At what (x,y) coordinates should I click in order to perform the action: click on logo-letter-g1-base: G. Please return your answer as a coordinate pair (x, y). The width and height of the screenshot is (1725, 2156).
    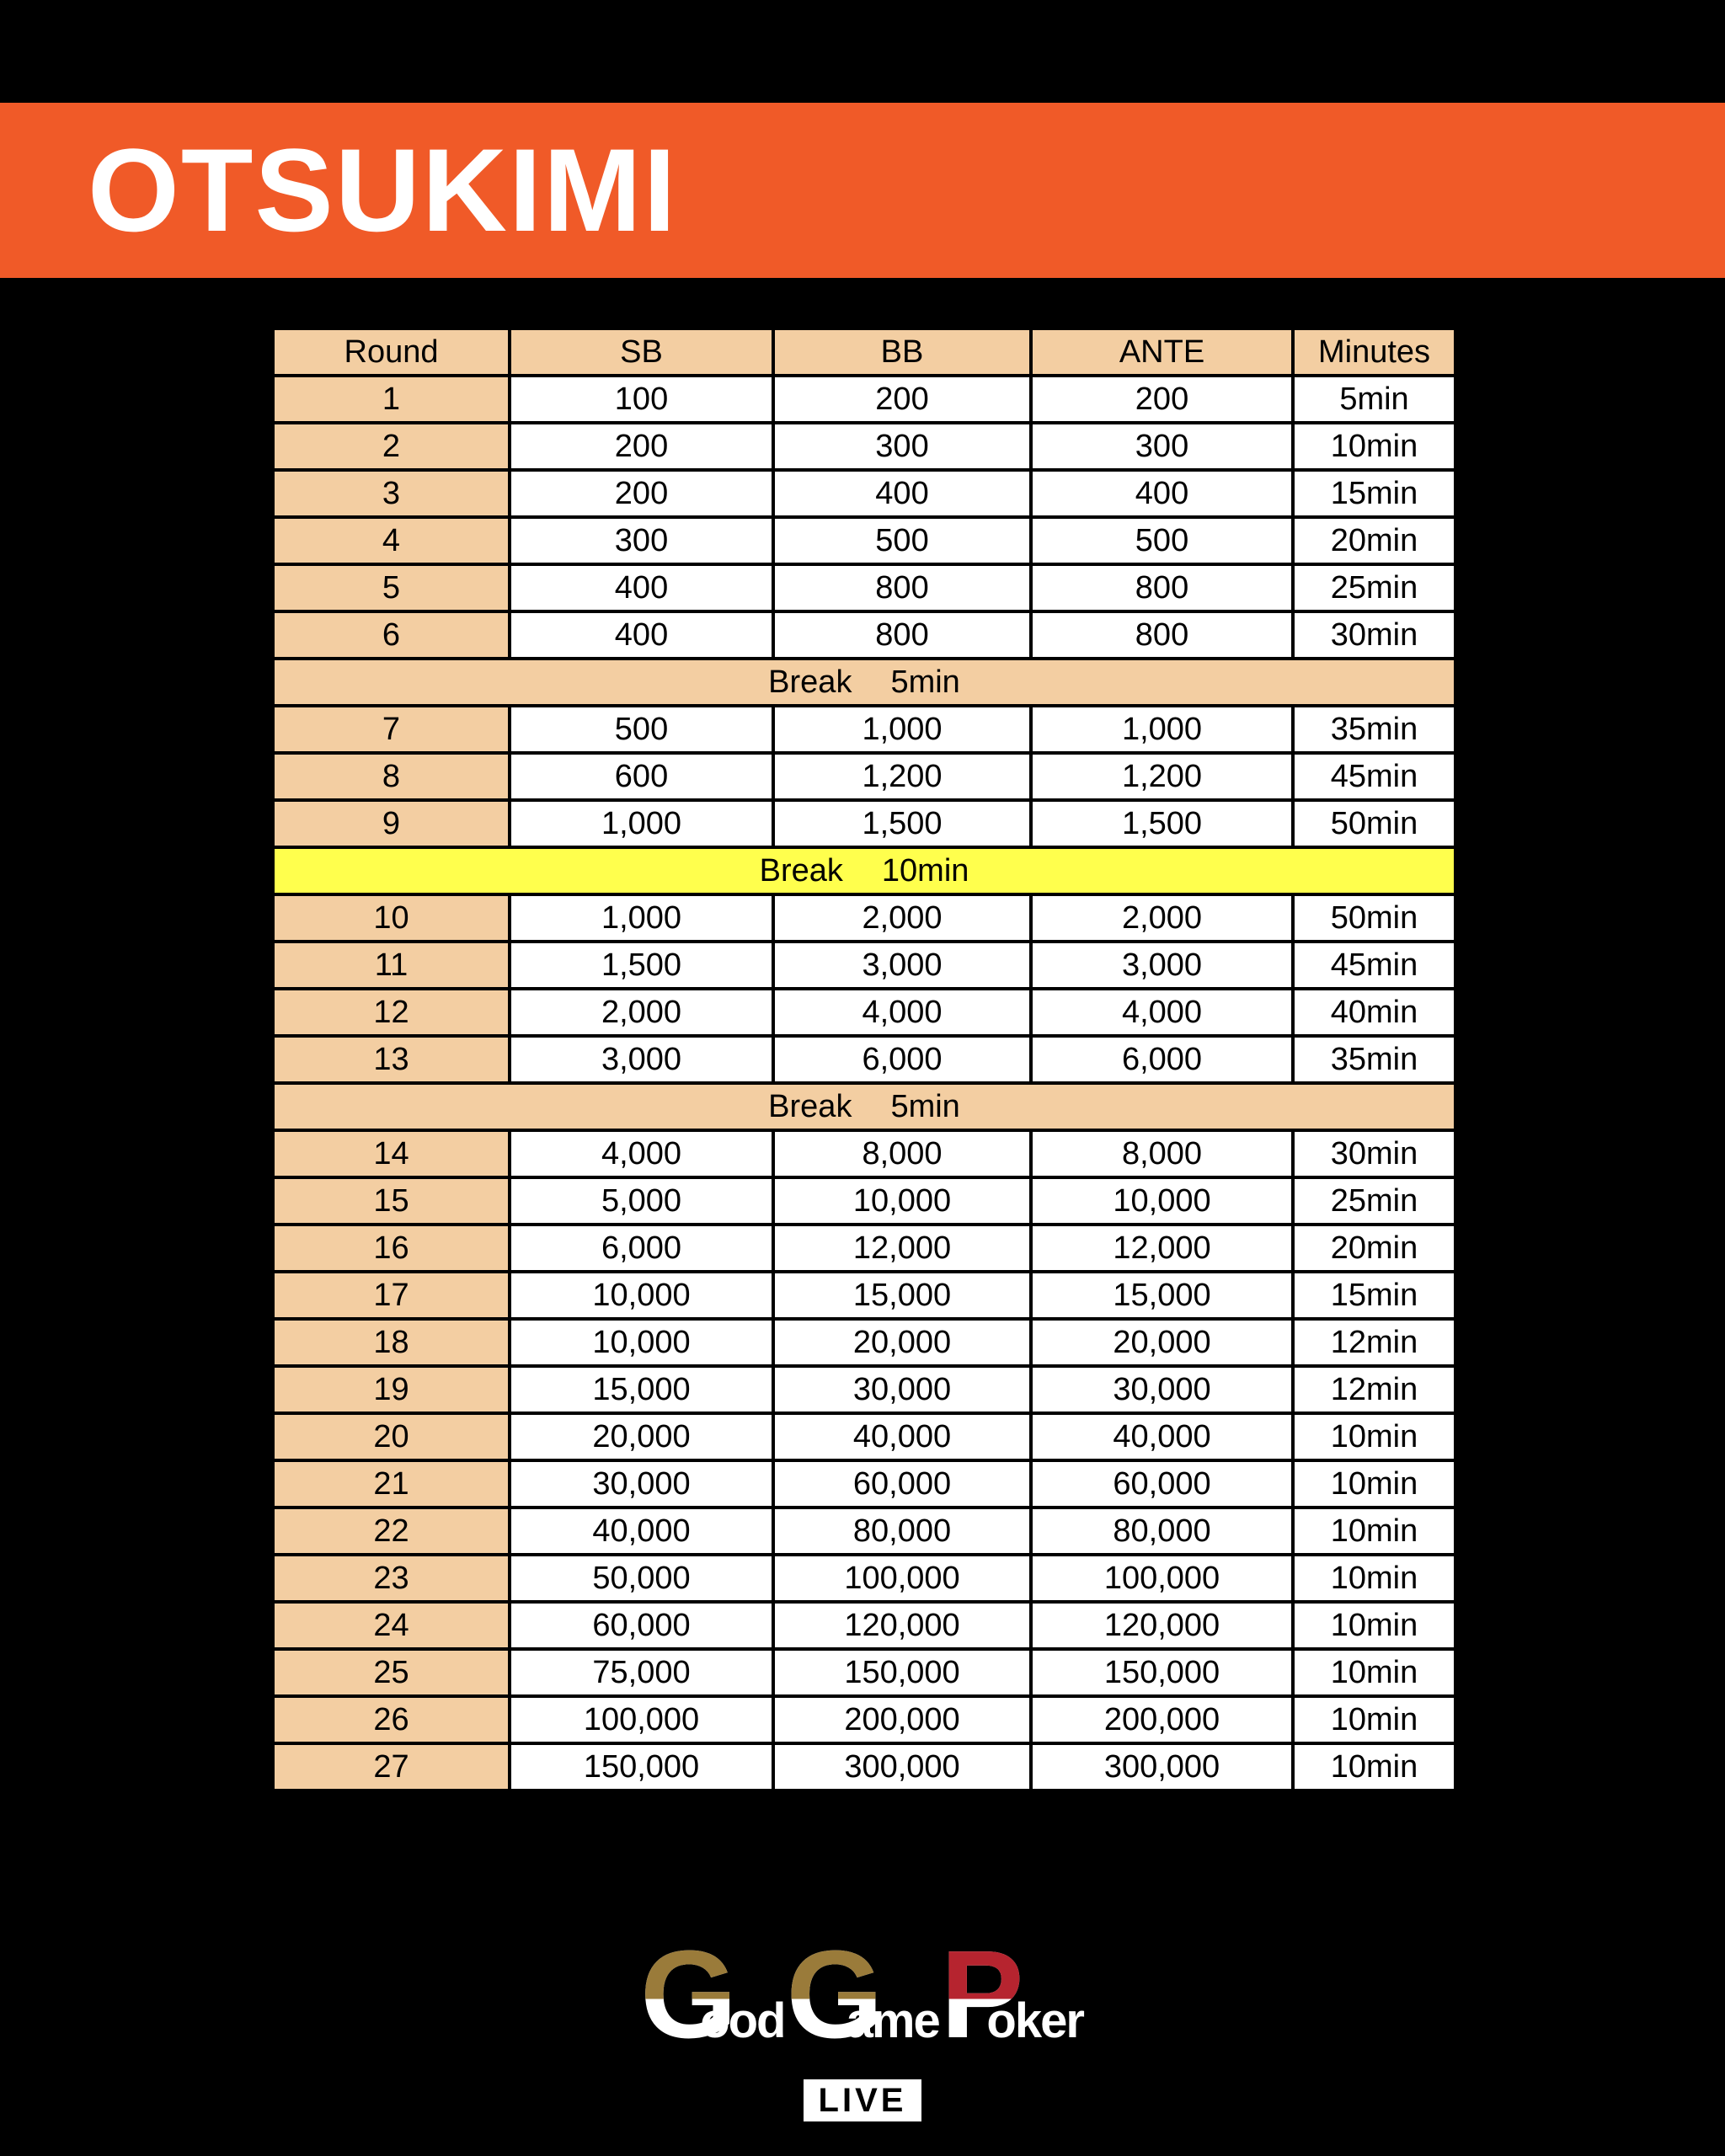
    Looking at the image, I should click on (689, 1994).